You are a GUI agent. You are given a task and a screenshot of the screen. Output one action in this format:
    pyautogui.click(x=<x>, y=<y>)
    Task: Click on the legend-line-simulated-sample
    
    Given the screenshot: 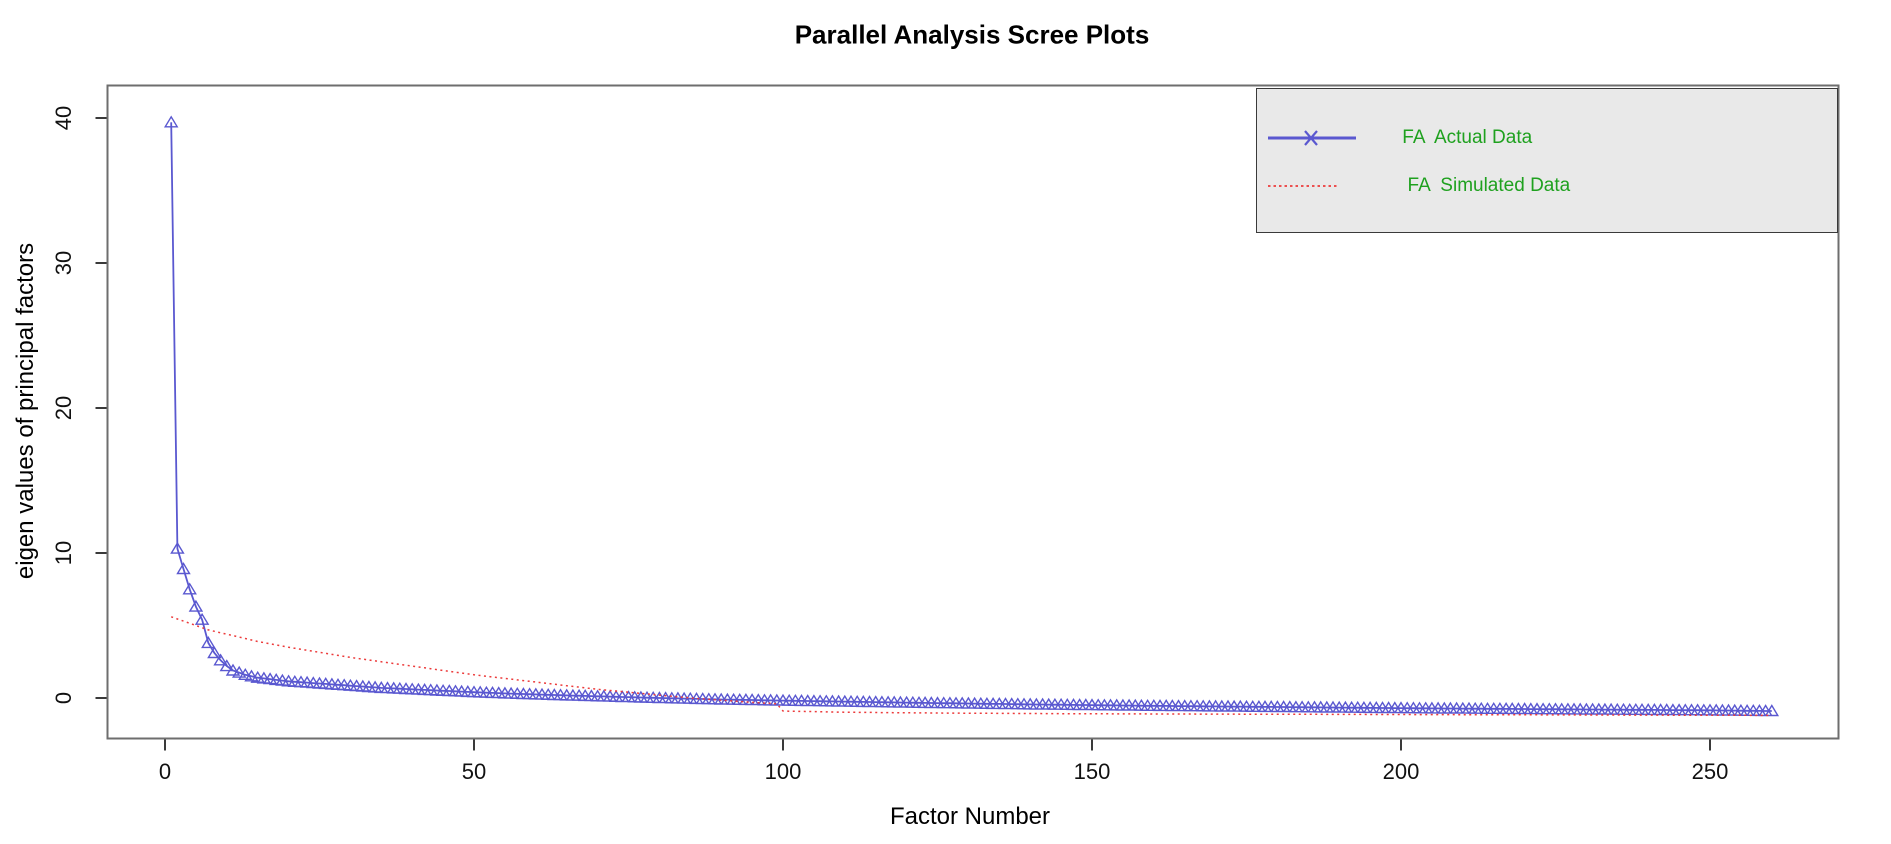 What is the action you would take?
    pyautogui.click(x=1303, y=186)
    